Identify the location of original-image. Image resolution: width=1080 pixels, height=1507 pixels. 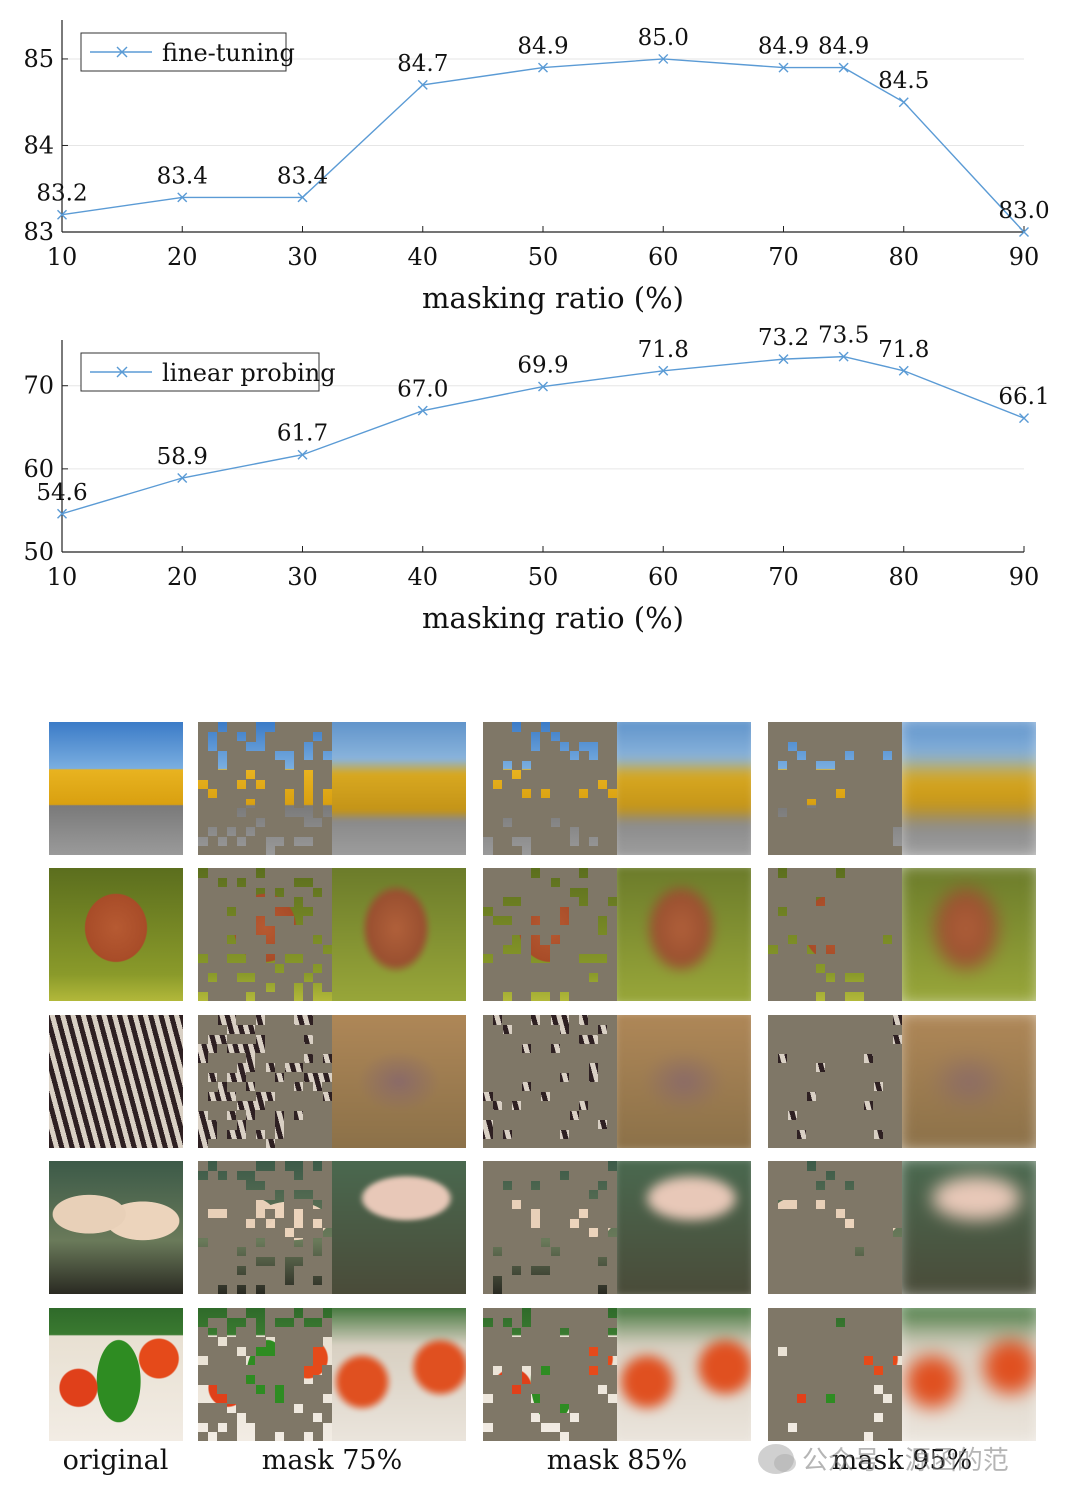
(116, 934).